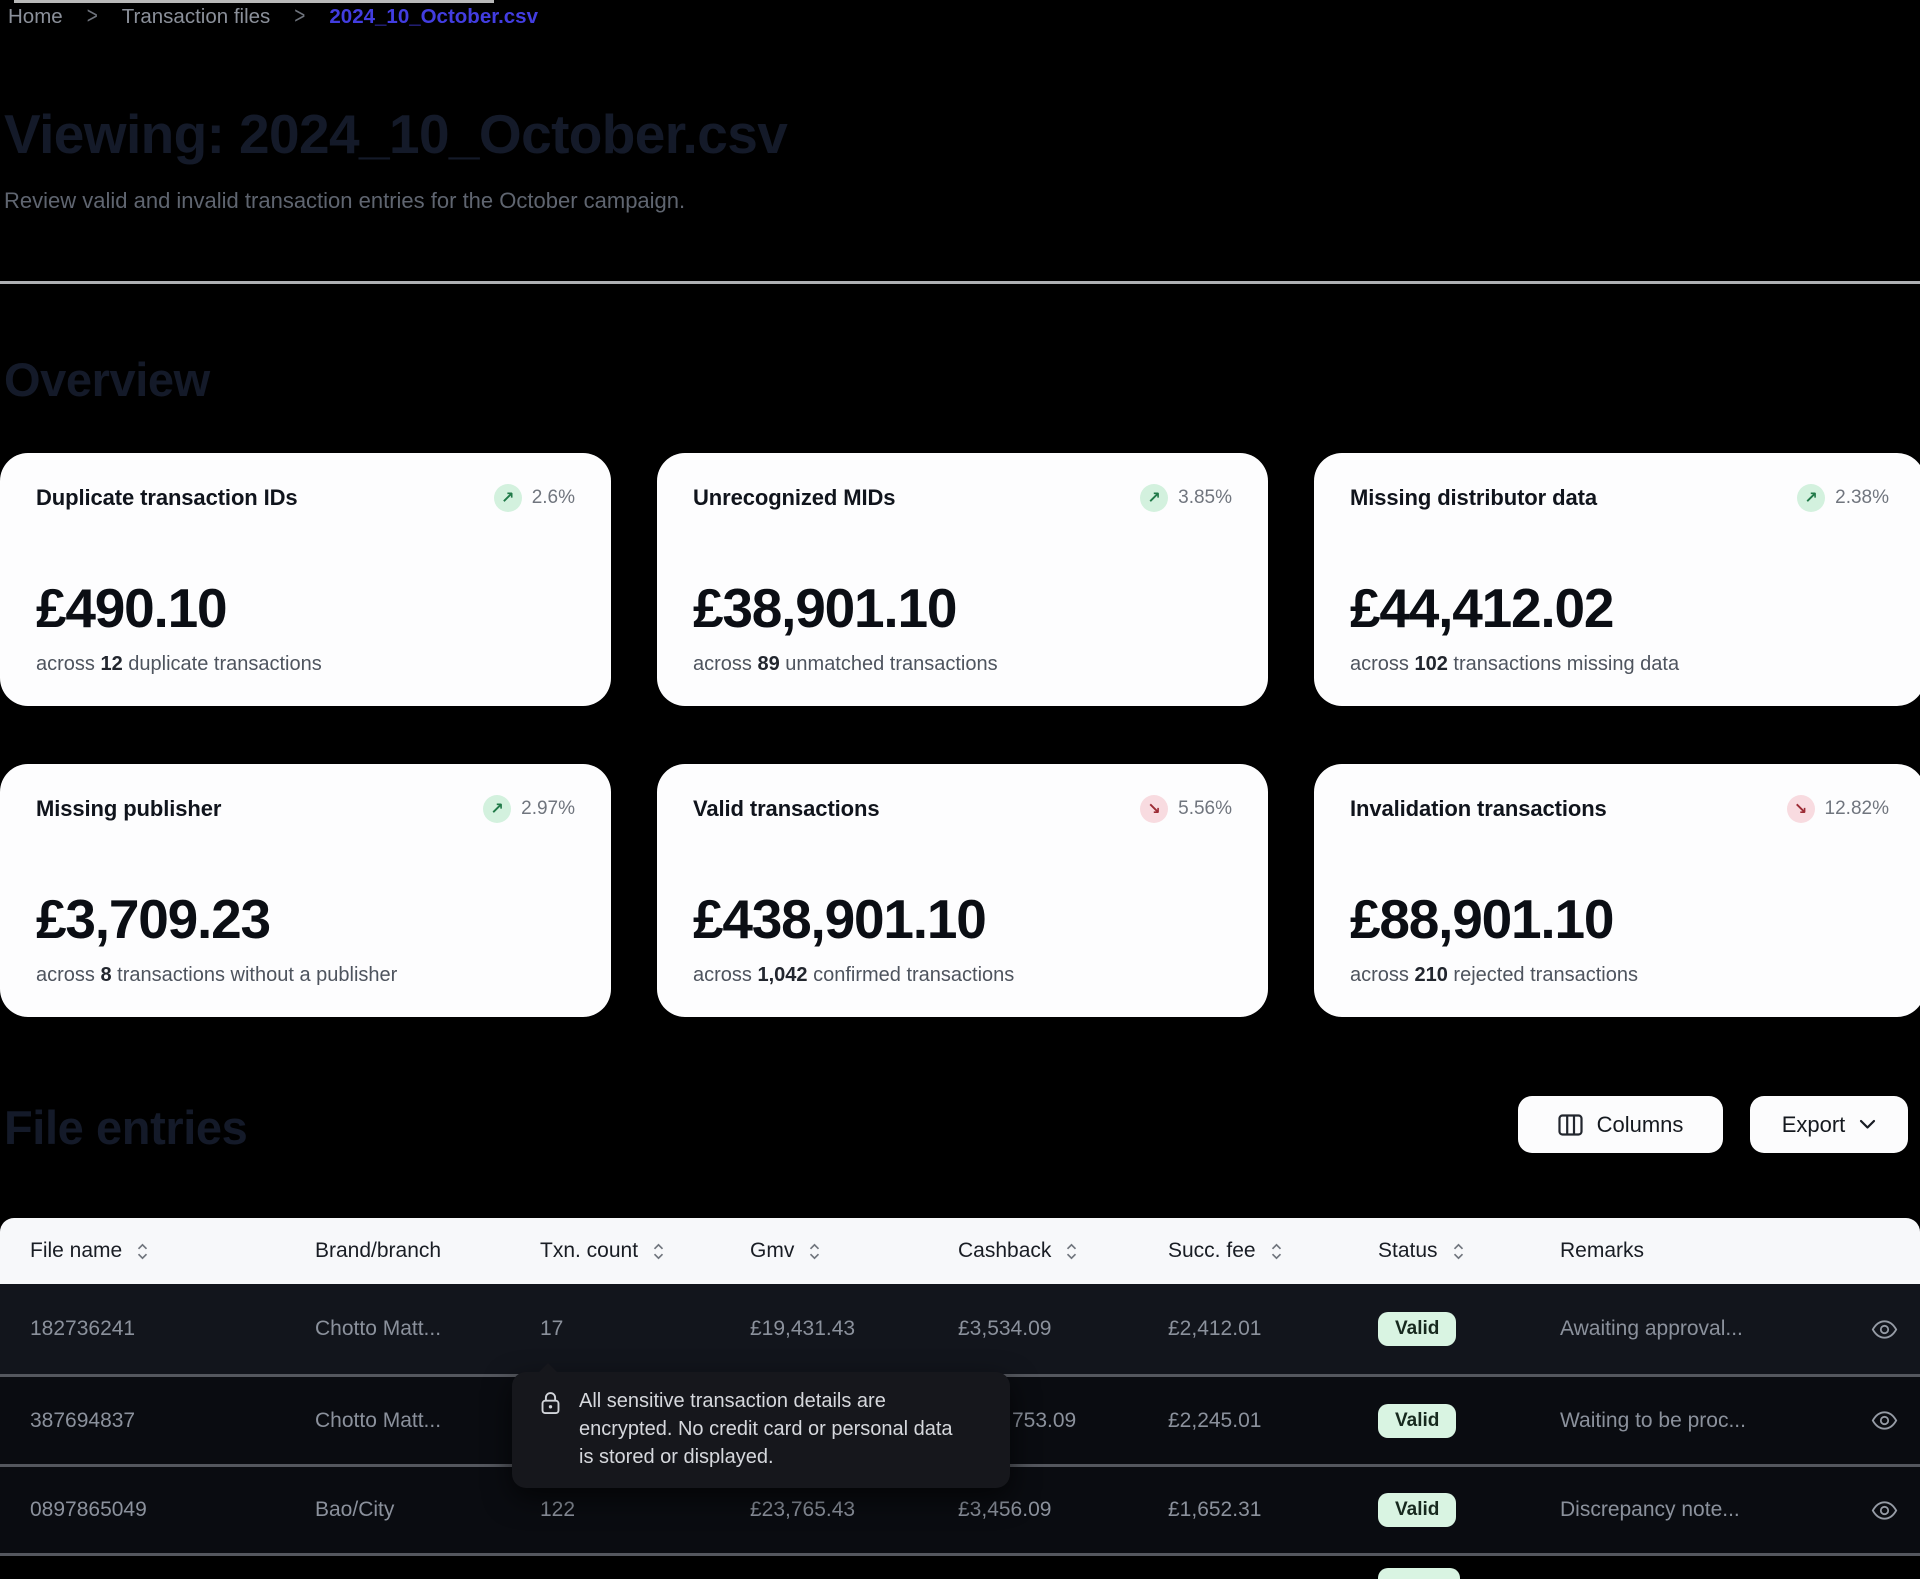 This screenshot has width=1920, height=1579. Describe the element at coordinates (378, 1250) in the screenshot. I see `column-label: Brand/branch` at that location.